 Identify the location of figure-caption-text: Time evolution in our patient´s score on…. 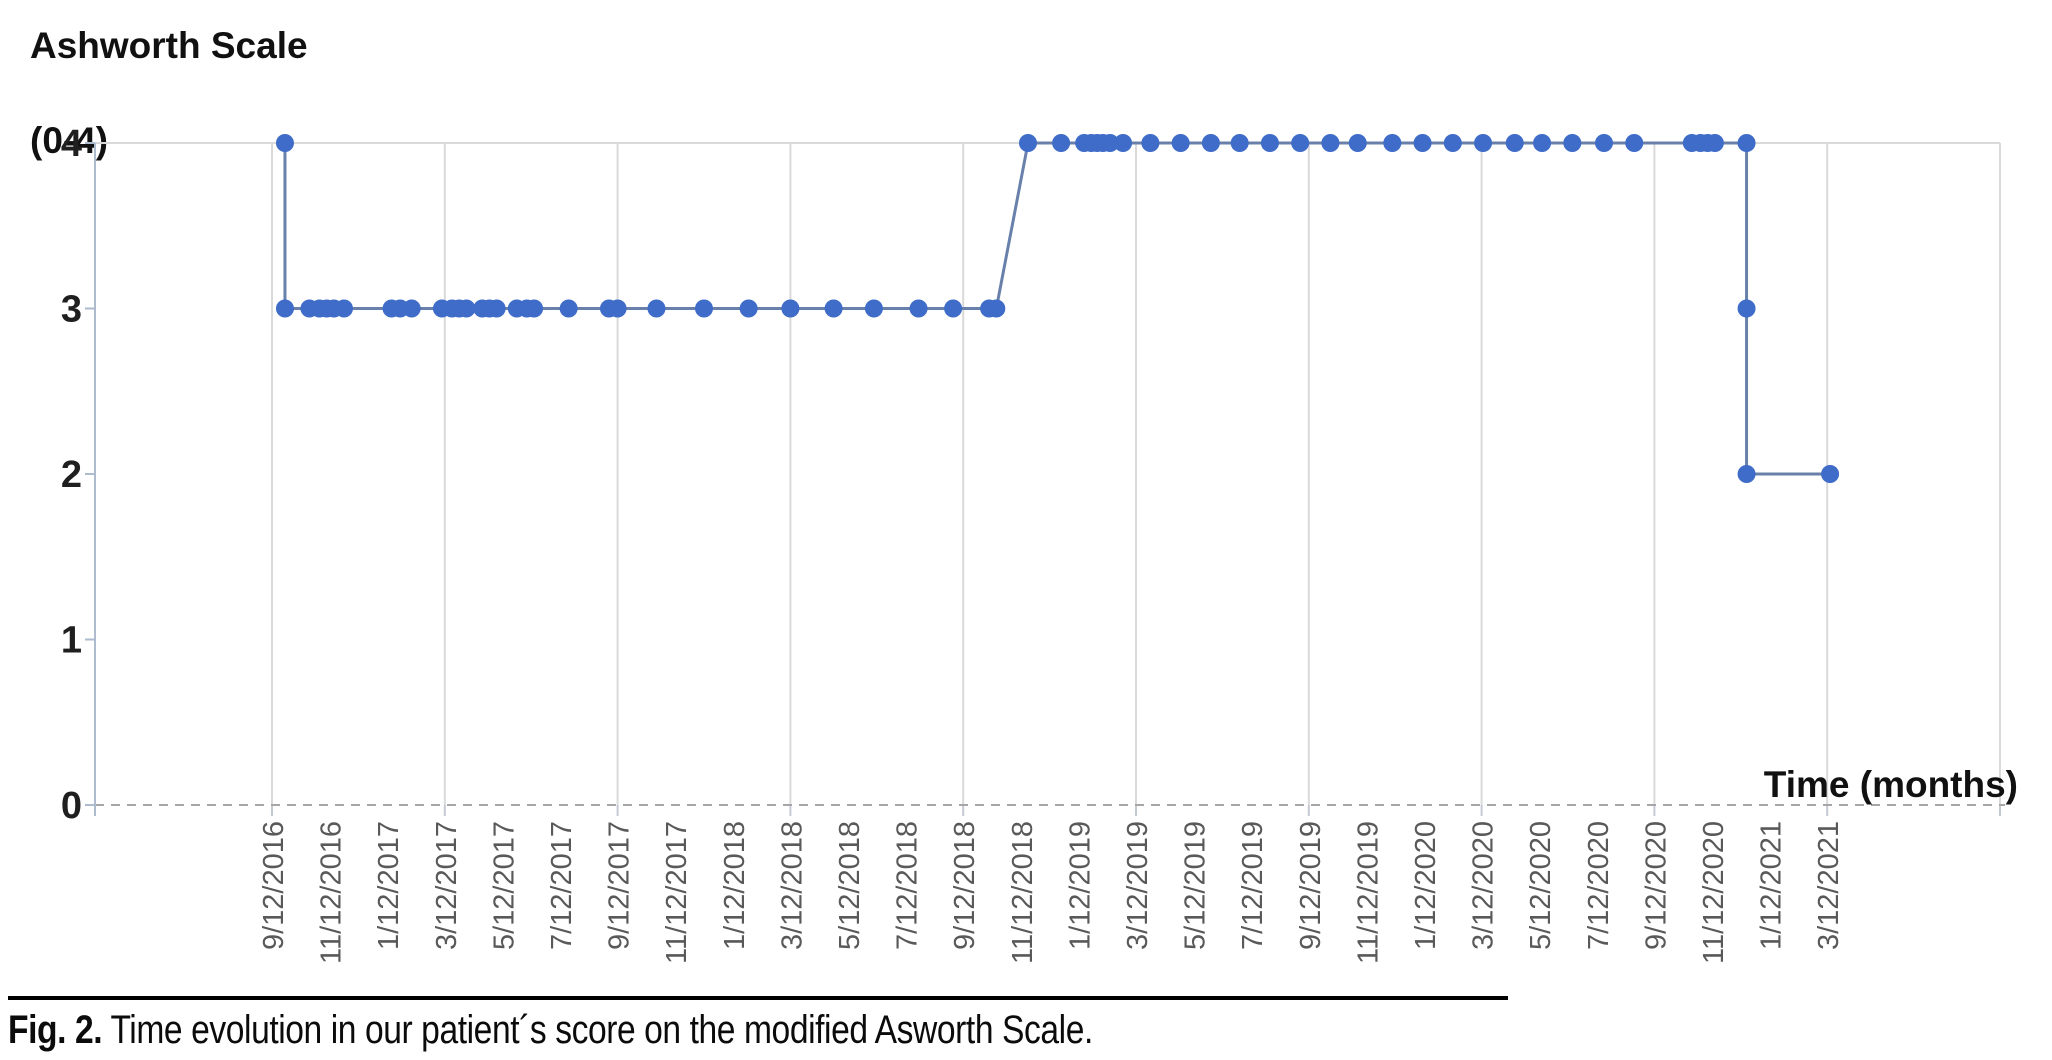
(597, 1030).